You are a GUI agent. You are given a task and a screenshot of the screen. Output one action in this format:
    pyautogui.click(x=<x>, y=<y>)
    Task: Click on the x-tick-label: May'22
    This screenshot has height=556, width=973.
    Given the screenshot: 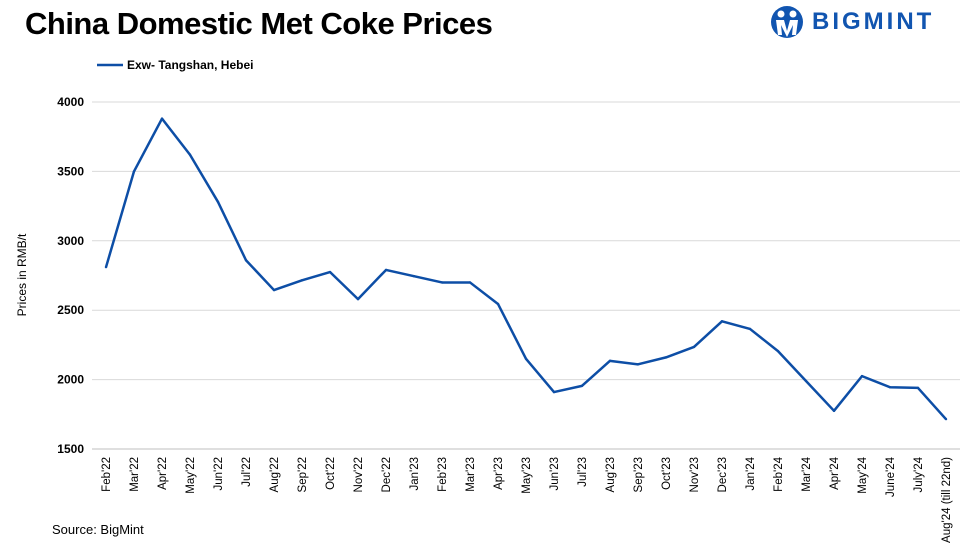 What is the action you would take?
    pyautogui.click(x=191, y=475)
    